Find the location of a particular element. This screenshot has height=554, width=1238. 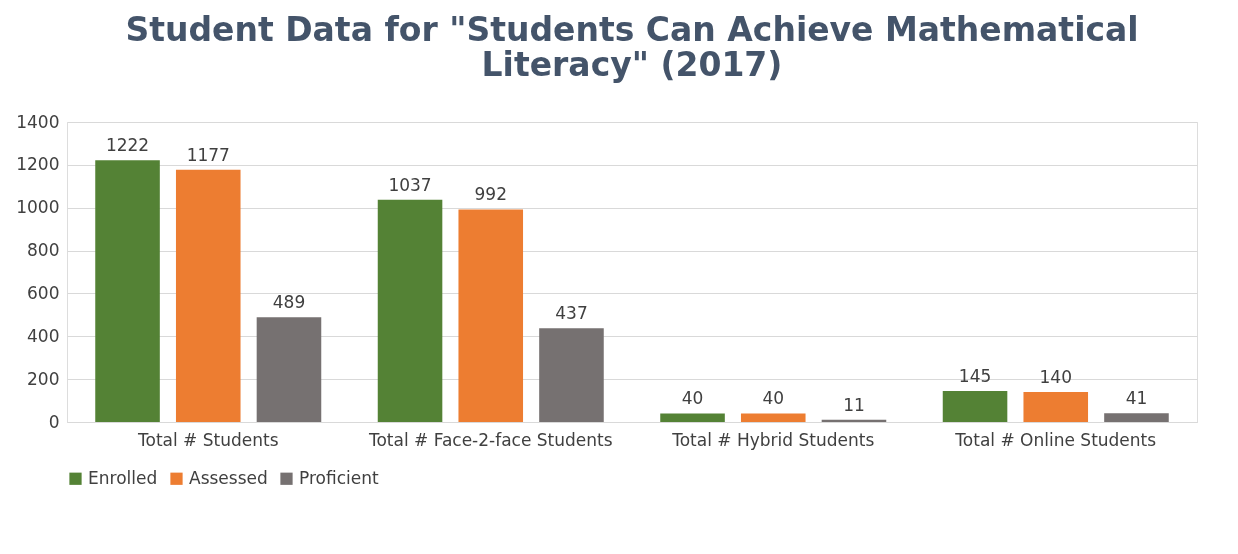

y-tick-label: 1000 is located at coordinates (38, 207).